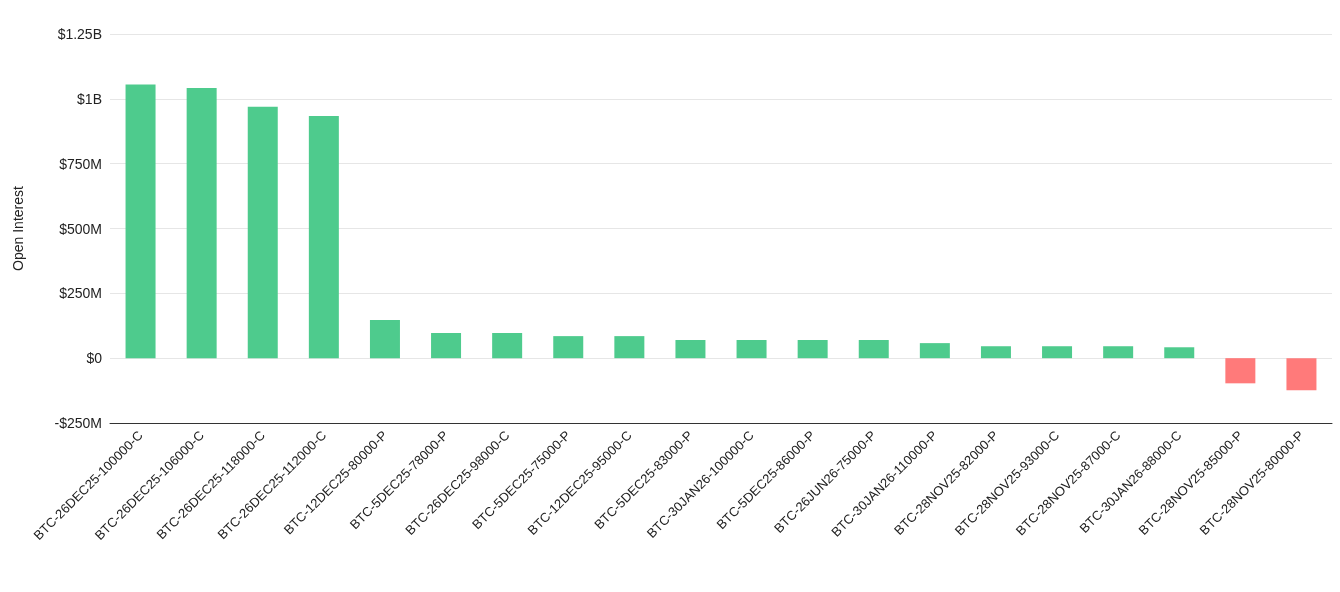 The height and width of the screenshot is (592, 1340). I want to click on y-tick-label: $1.25B, so click(79, 34).